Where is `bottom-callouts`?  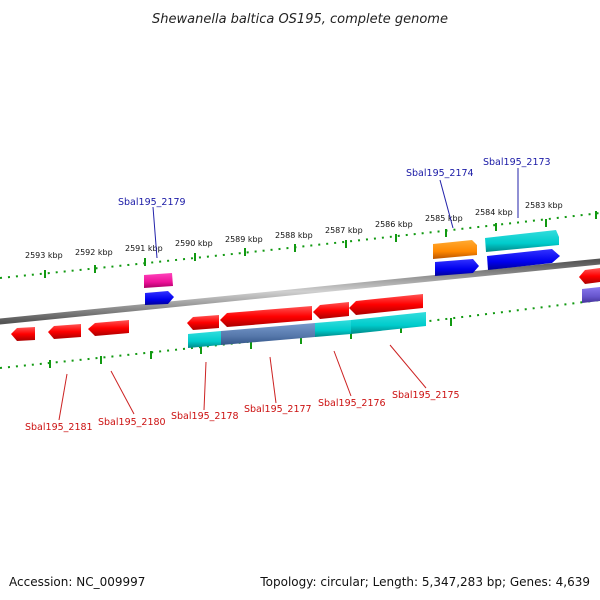 bottom-callouts is located at coordinates (242, 382).